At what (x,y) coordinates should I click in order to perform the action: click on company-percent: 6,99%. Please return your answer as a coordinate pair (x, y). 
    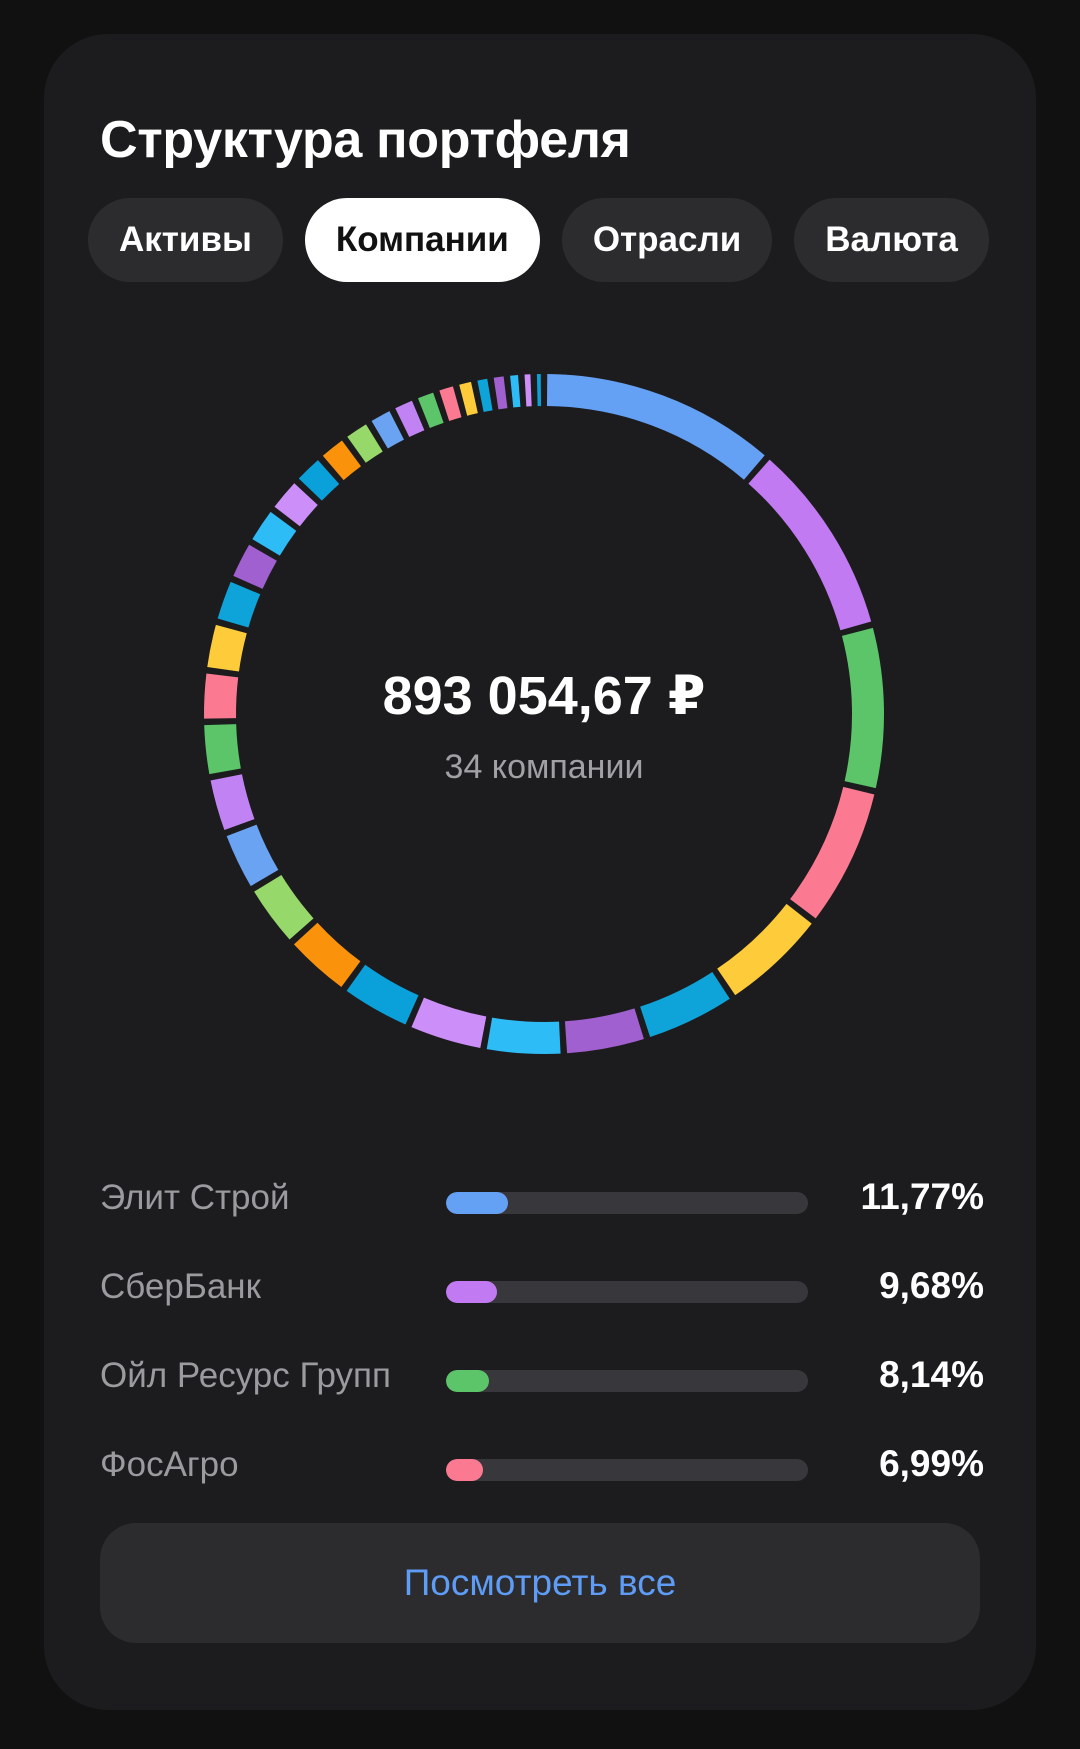
    Looking at the image, I should click on (931, 1463).